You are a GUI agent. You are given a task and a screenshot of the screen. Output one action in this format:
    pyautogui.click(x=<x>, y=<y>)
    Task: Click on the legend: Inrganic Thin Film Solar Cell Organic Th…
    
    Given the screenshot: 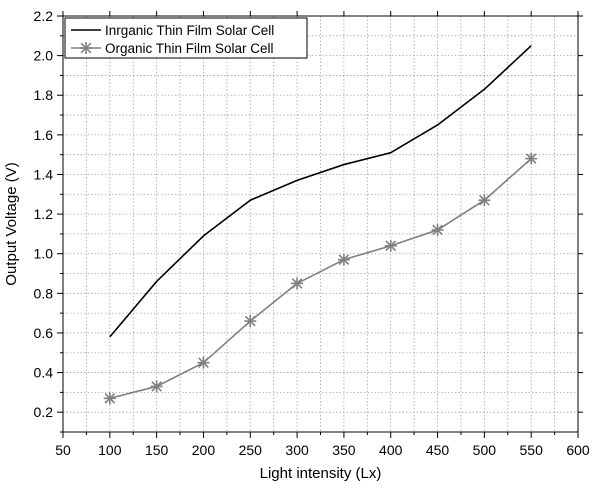 What is the action you would take?
    pyautogui.click(x=186, y=38)
    